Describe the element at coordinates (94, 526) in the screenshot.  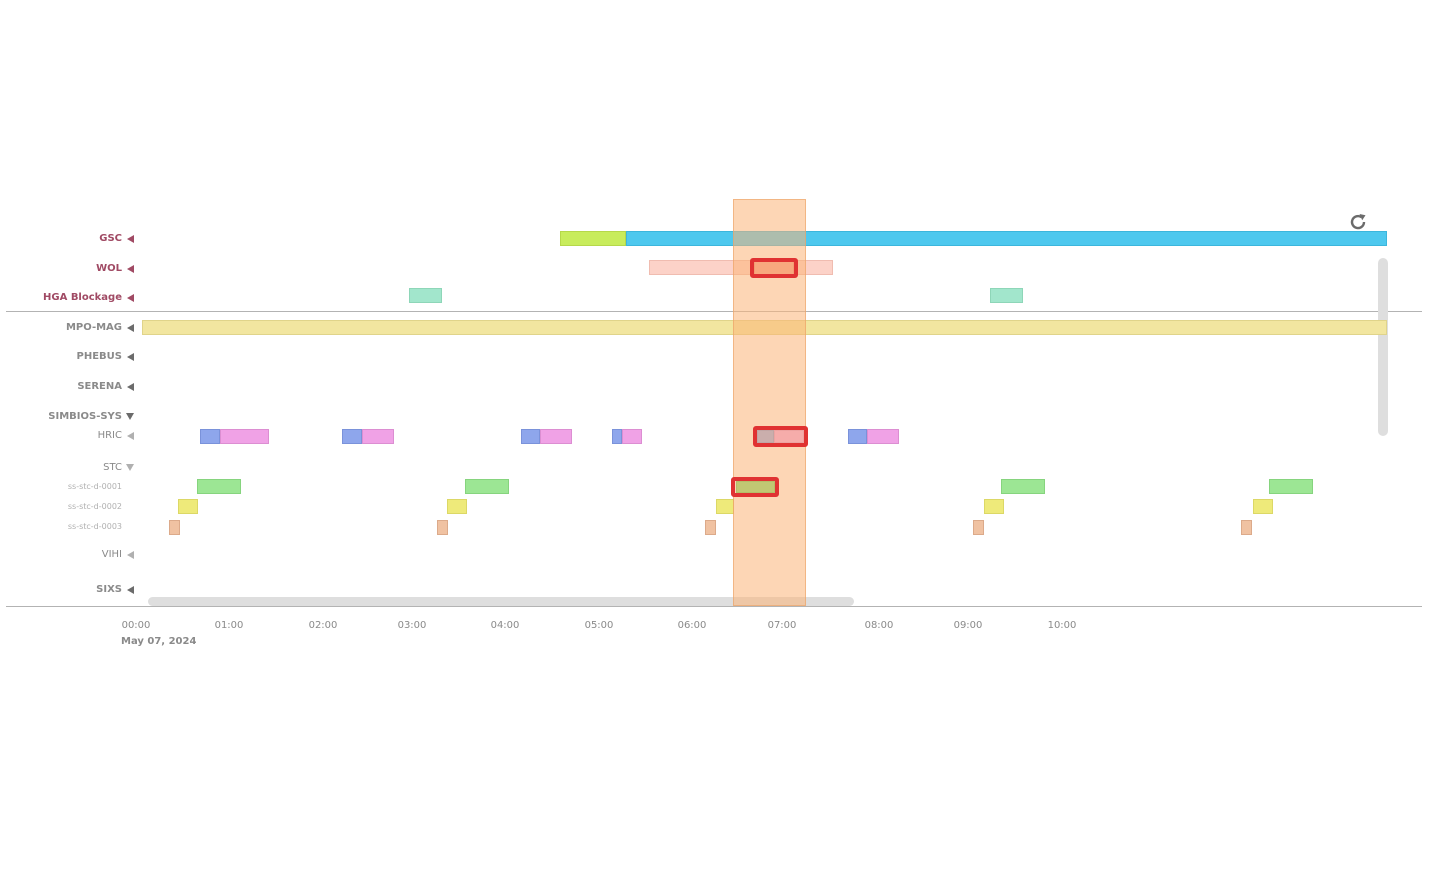
I see `row-label-ss-stc-d-0003: ss-stc-d-0003` at that location.